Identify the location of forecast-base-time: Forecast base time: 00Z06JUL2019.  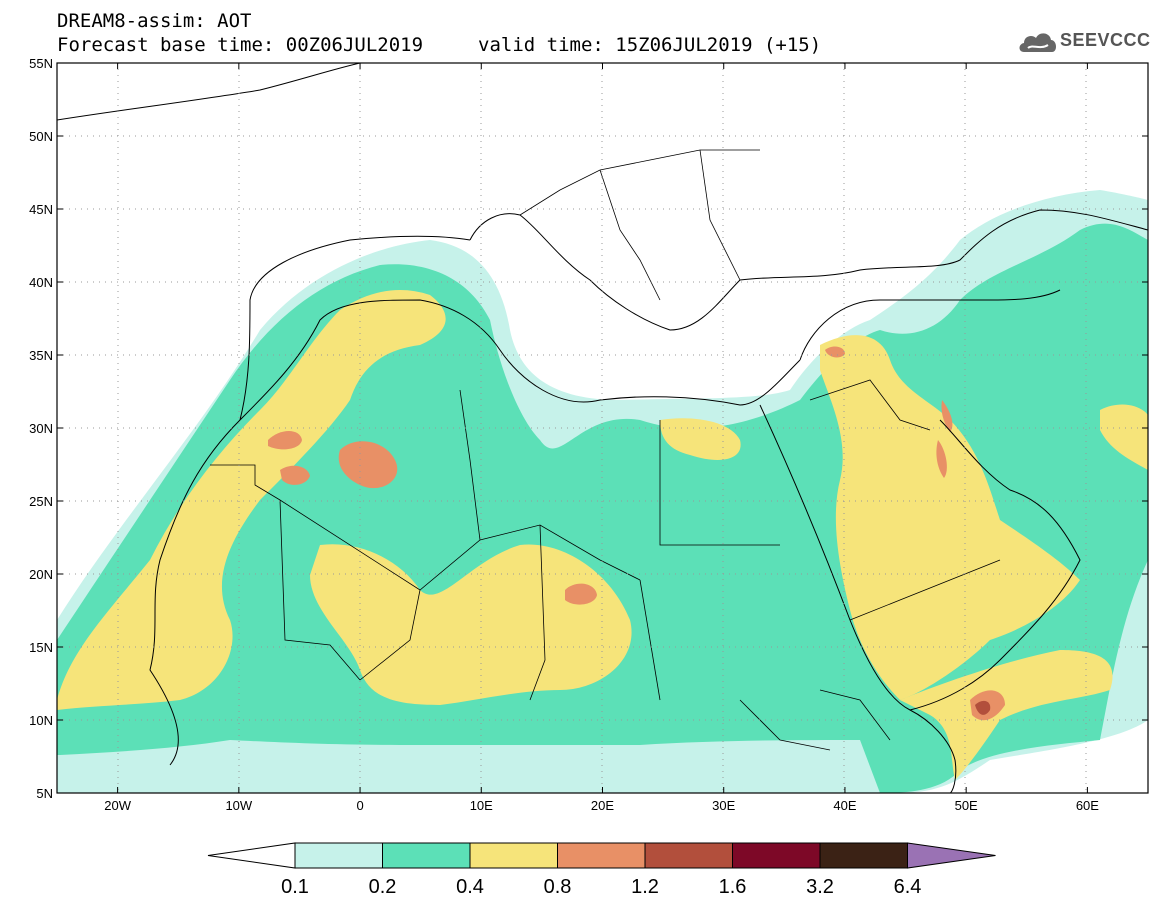
(240, 45).